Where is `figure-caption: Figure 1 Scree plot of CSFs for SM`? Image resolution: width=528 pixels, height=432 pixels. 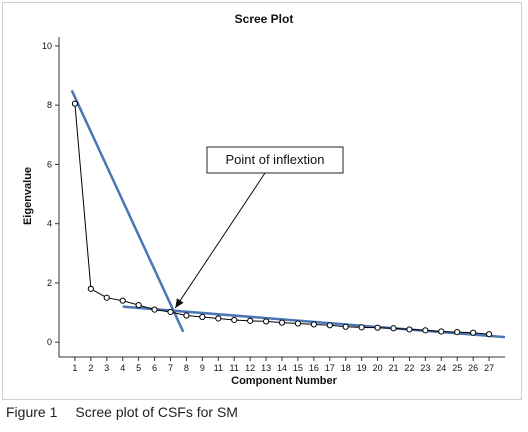 figure-caption: Figure 1 Scree plot of CSFs for SM is located at coordinates (122, 412).